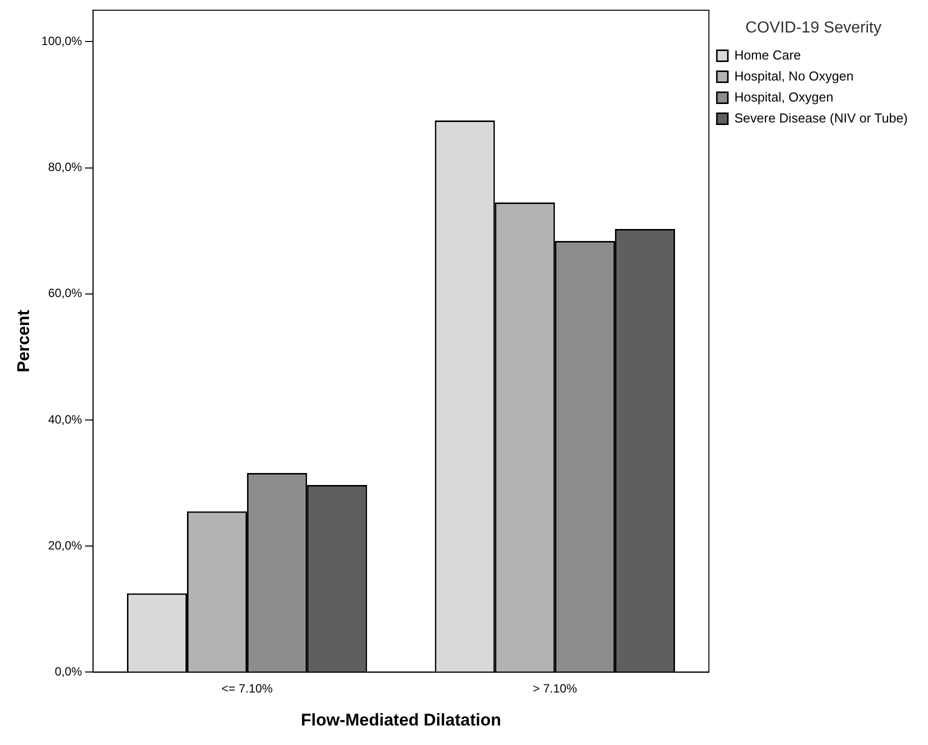 The height and width of the screenshot is (745, 928). Describe the element at coordinates (65, 167) in the screenshot. I see `y-tick-label: 80,0%` at that location.